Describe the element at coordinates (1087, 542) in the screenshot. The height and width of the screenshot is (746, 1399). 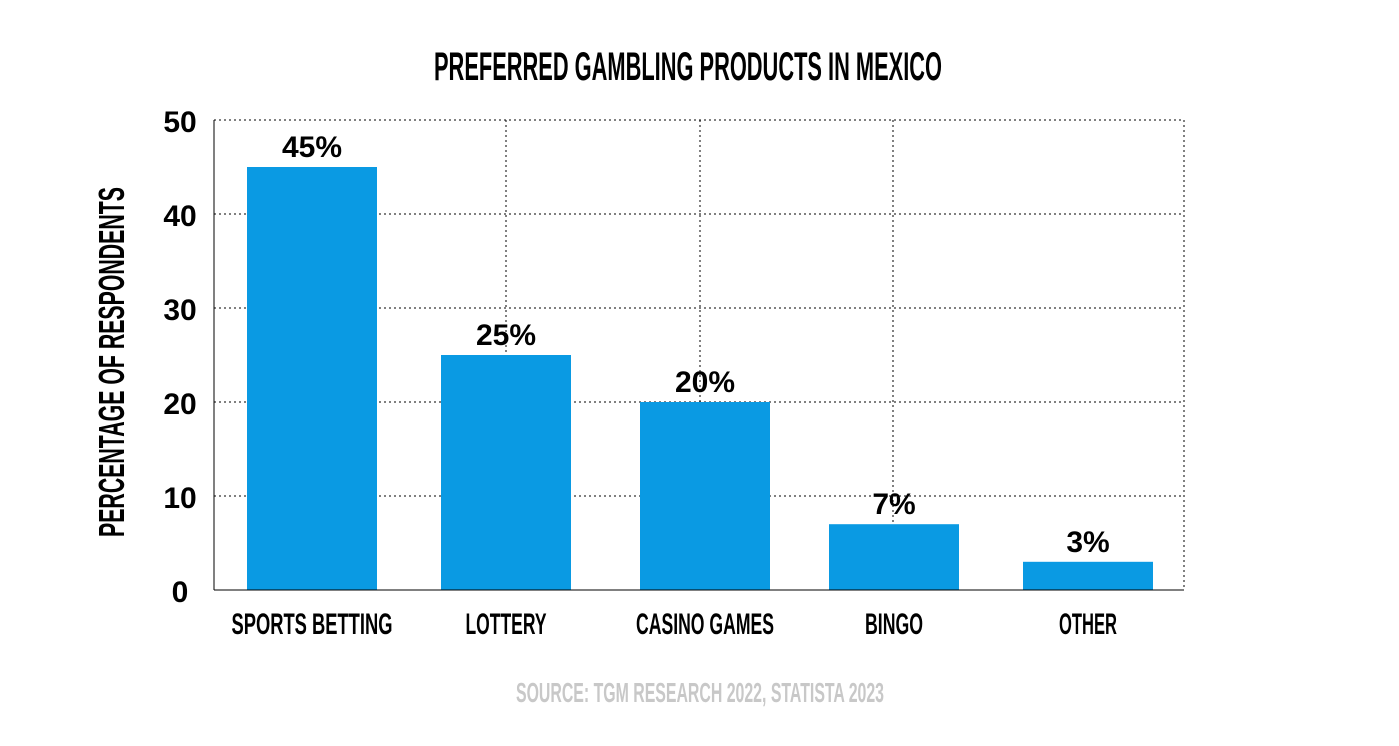
I see `data-label-other: 3%` at that location.